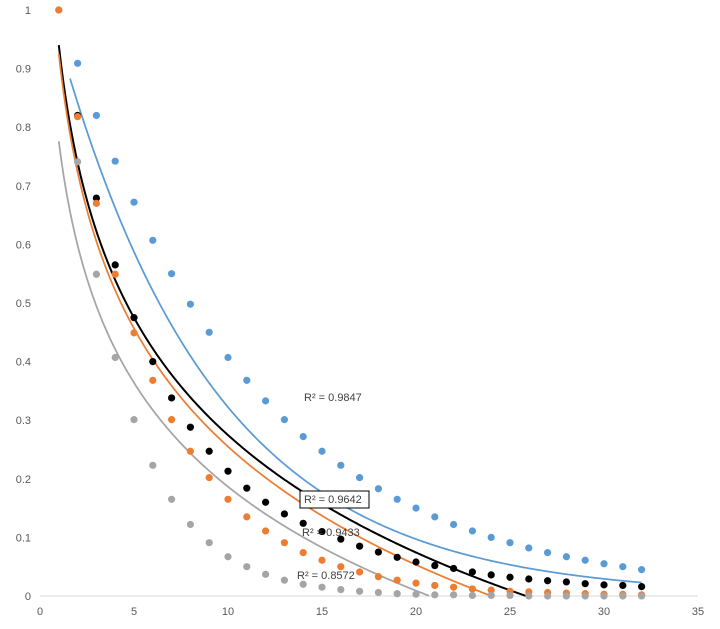  I want to click on r-squared-label-4: R² = 0.8572, so click(326, 576).